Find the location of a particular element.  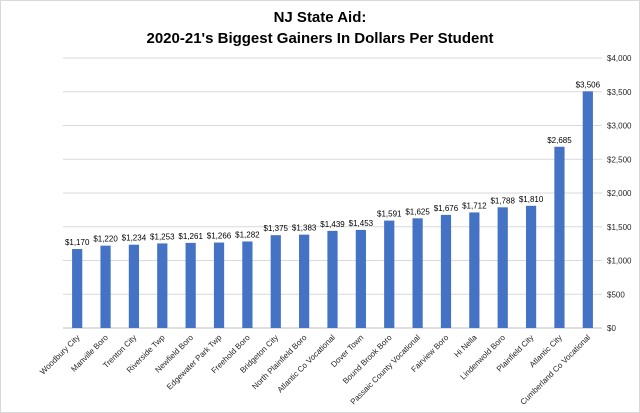

data-label: $1,453 is located at coordinates (361, 223).